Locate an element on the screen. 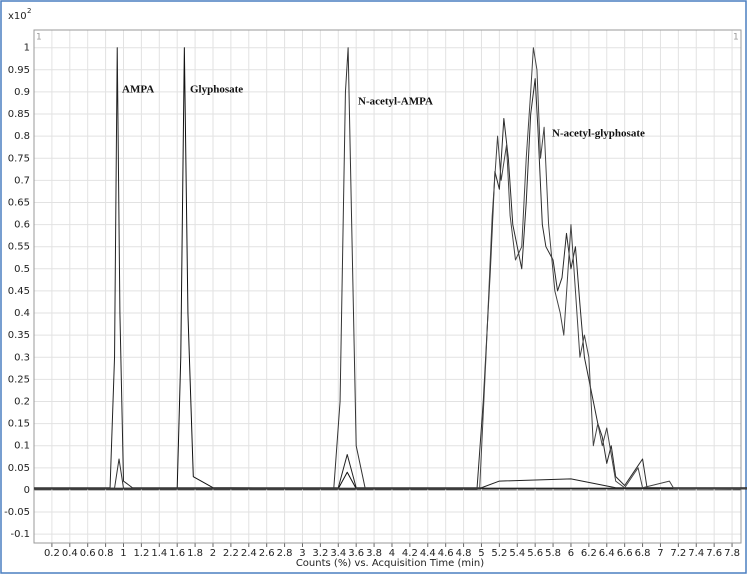 The height and width of the screenshot is (574, 747). y-tick-label: 0.8 is located at coordinates (22, 136).